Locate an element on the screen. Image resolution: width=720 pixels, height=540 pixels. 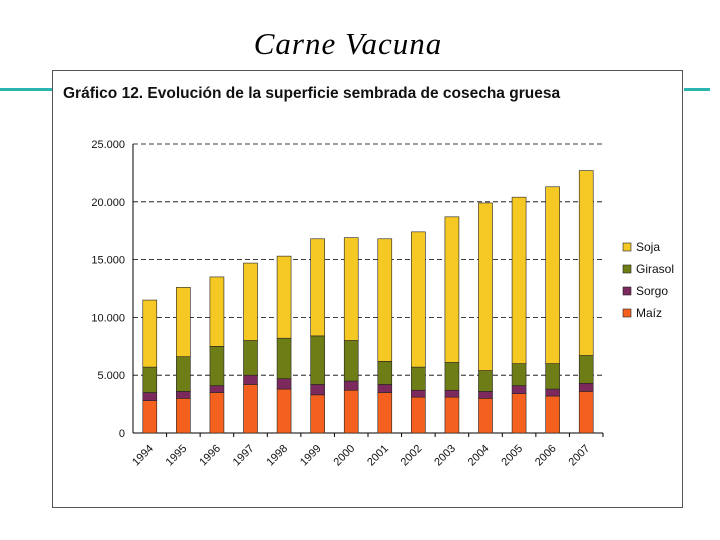
bar-segment-sorgo-2006 is located at coordinates (552, 392).